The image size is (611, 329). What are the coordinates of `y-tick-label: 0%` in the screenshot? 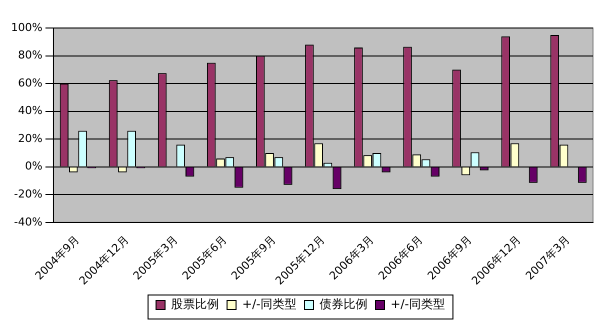 It's located at (33, 166).